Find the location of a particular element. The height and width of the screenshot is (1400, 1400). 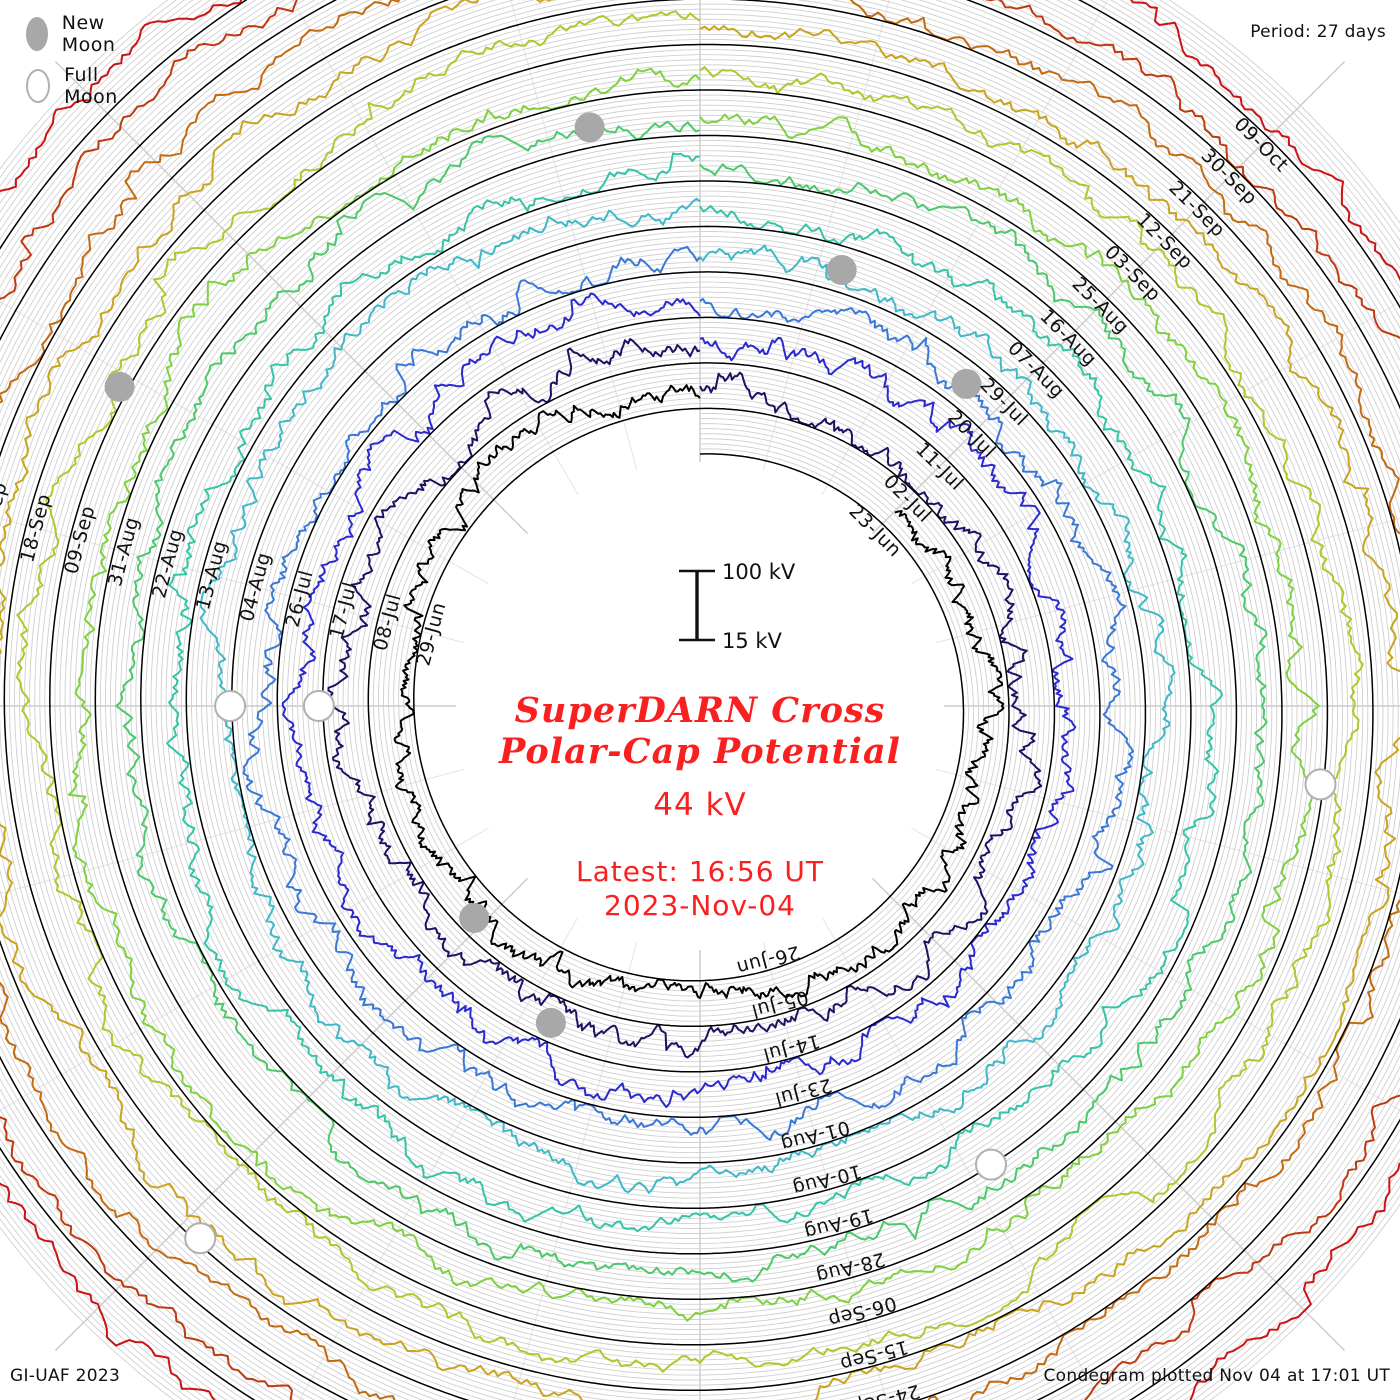

legend-full-moon-label: Full Moon is located at coordinates (91, 86).